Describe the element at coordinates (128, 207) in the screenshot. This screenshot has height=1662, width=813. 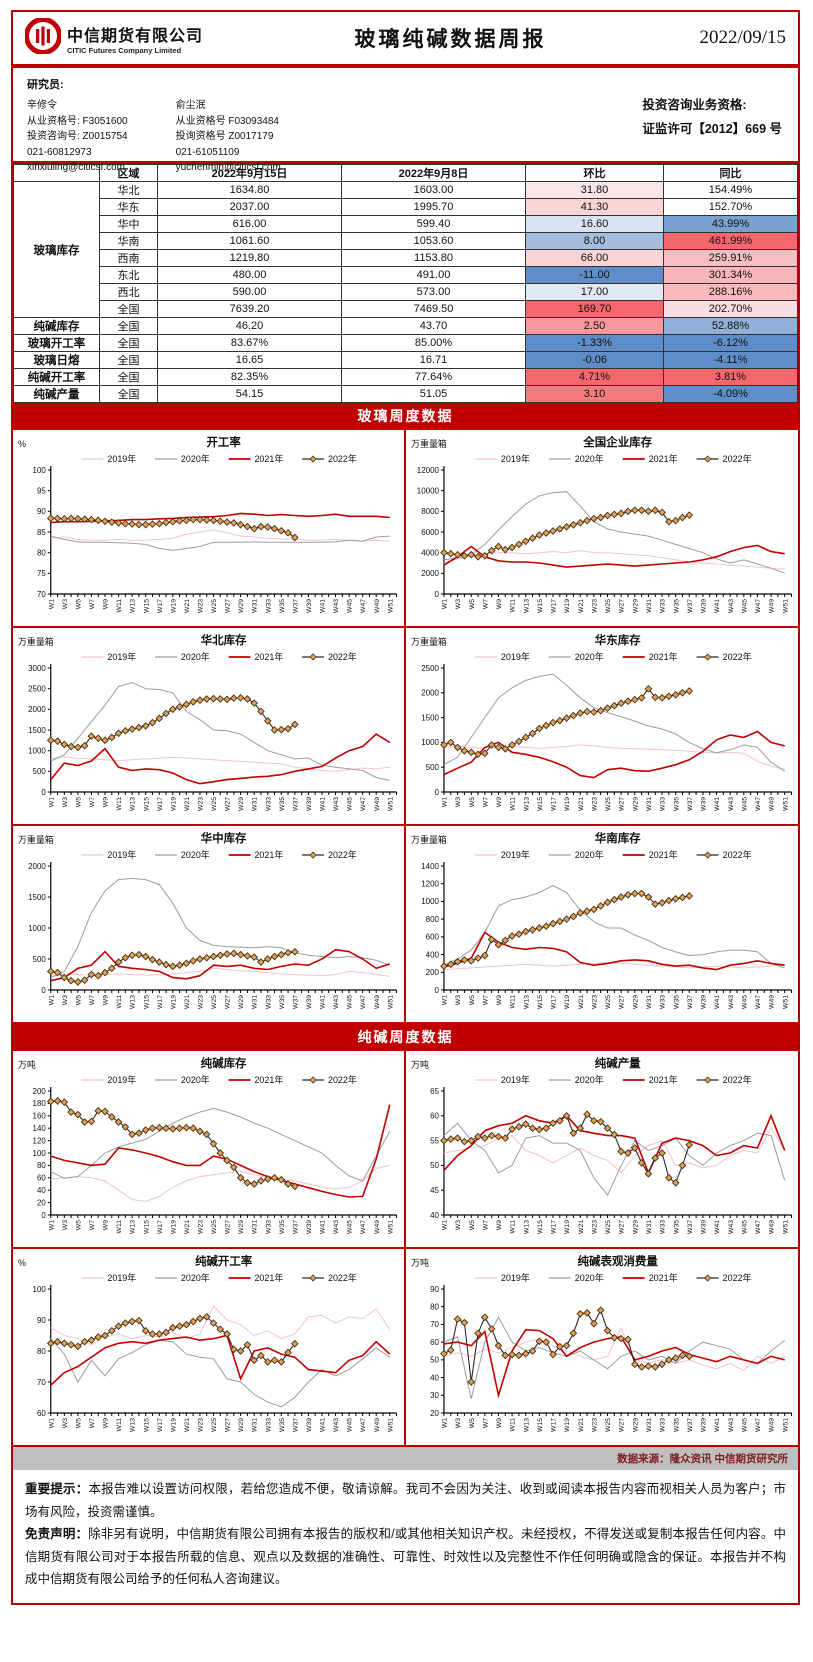
I see `table-cell-region: 华东` at that location.